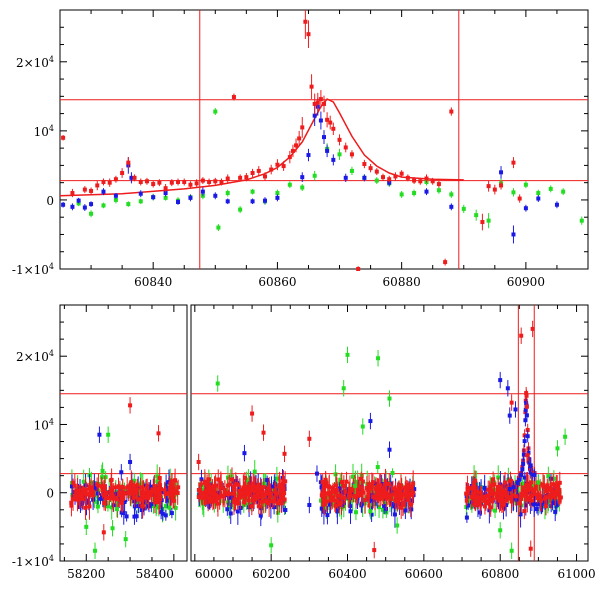 This screenshot has width=600, height=600. What do you see at coordinates (50, 201) in the screenshot?
I see `top-ytick-label: 0` at bounding box center [50, 201].